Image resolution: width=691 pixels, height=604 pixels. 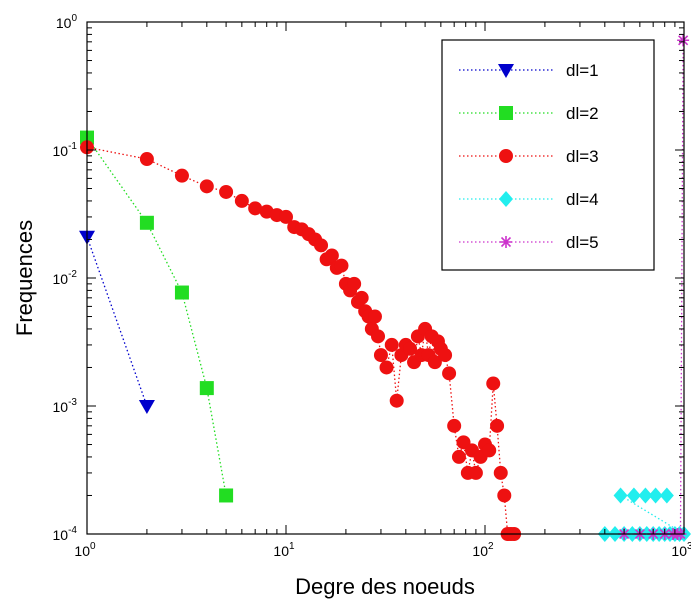 What do you see at coordinates (483, 550) in the screenshot?
I see `x-tick-label: 10²` at bounding box center [483, 550].